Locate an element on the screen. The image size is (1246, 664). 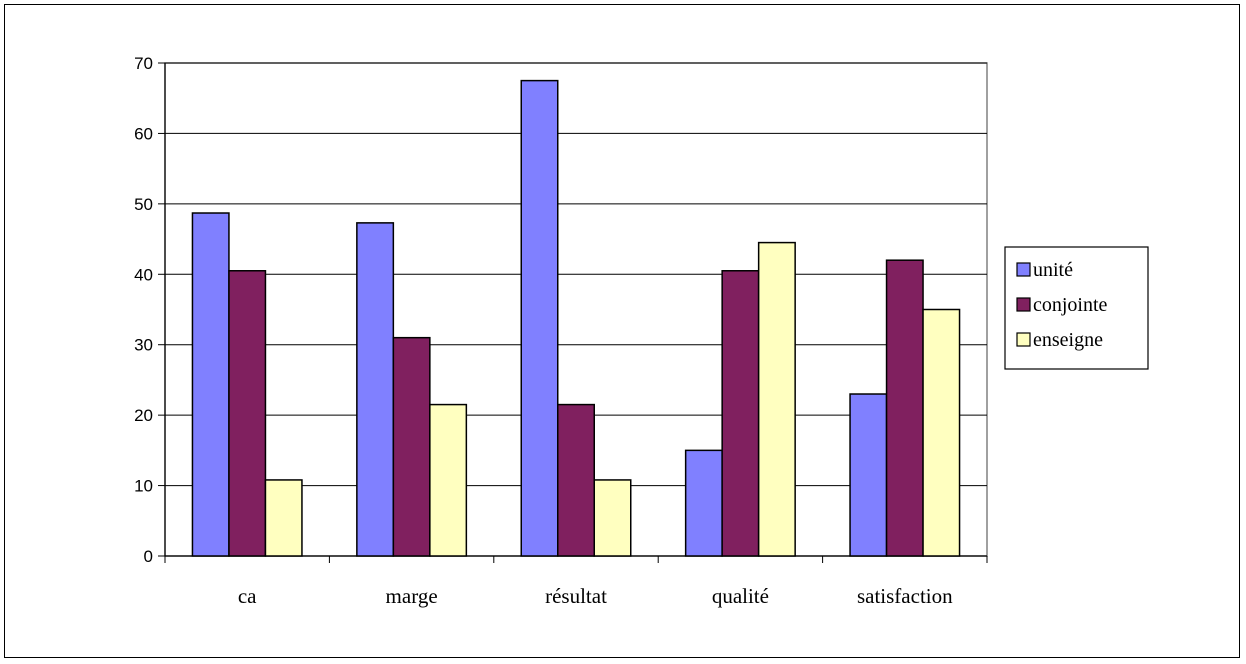
x-category-label: satisfaction is located at coordinates (905, 596).